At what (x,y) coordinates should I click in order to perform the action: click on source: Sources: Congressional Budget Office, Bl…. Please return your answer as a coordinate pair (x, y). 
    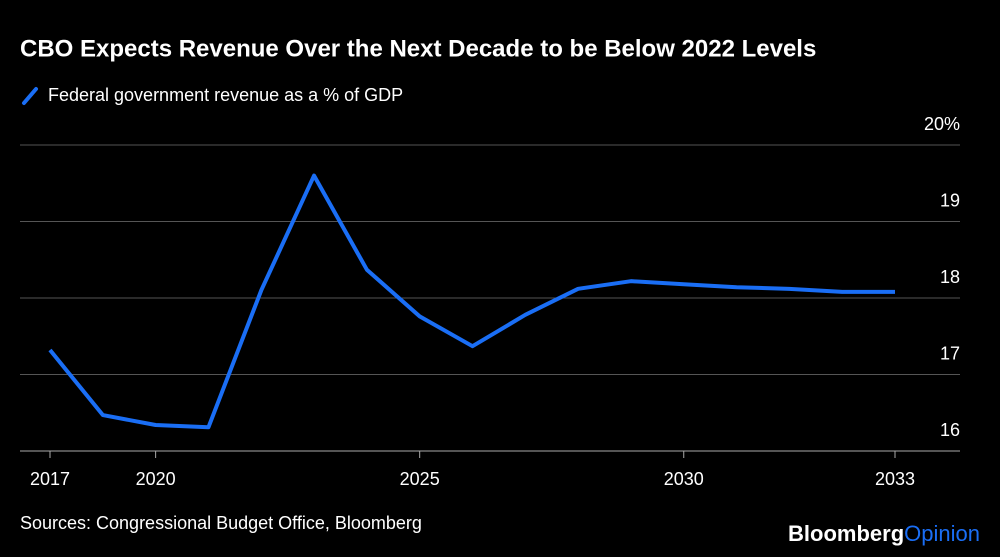
    Looking at the image, I should click on (221, 523).